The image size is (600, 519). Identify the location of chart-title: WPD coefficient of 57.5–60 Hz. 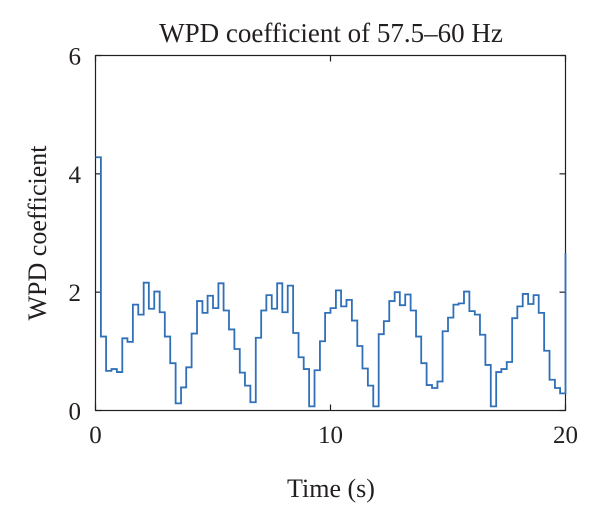
(331, 33).